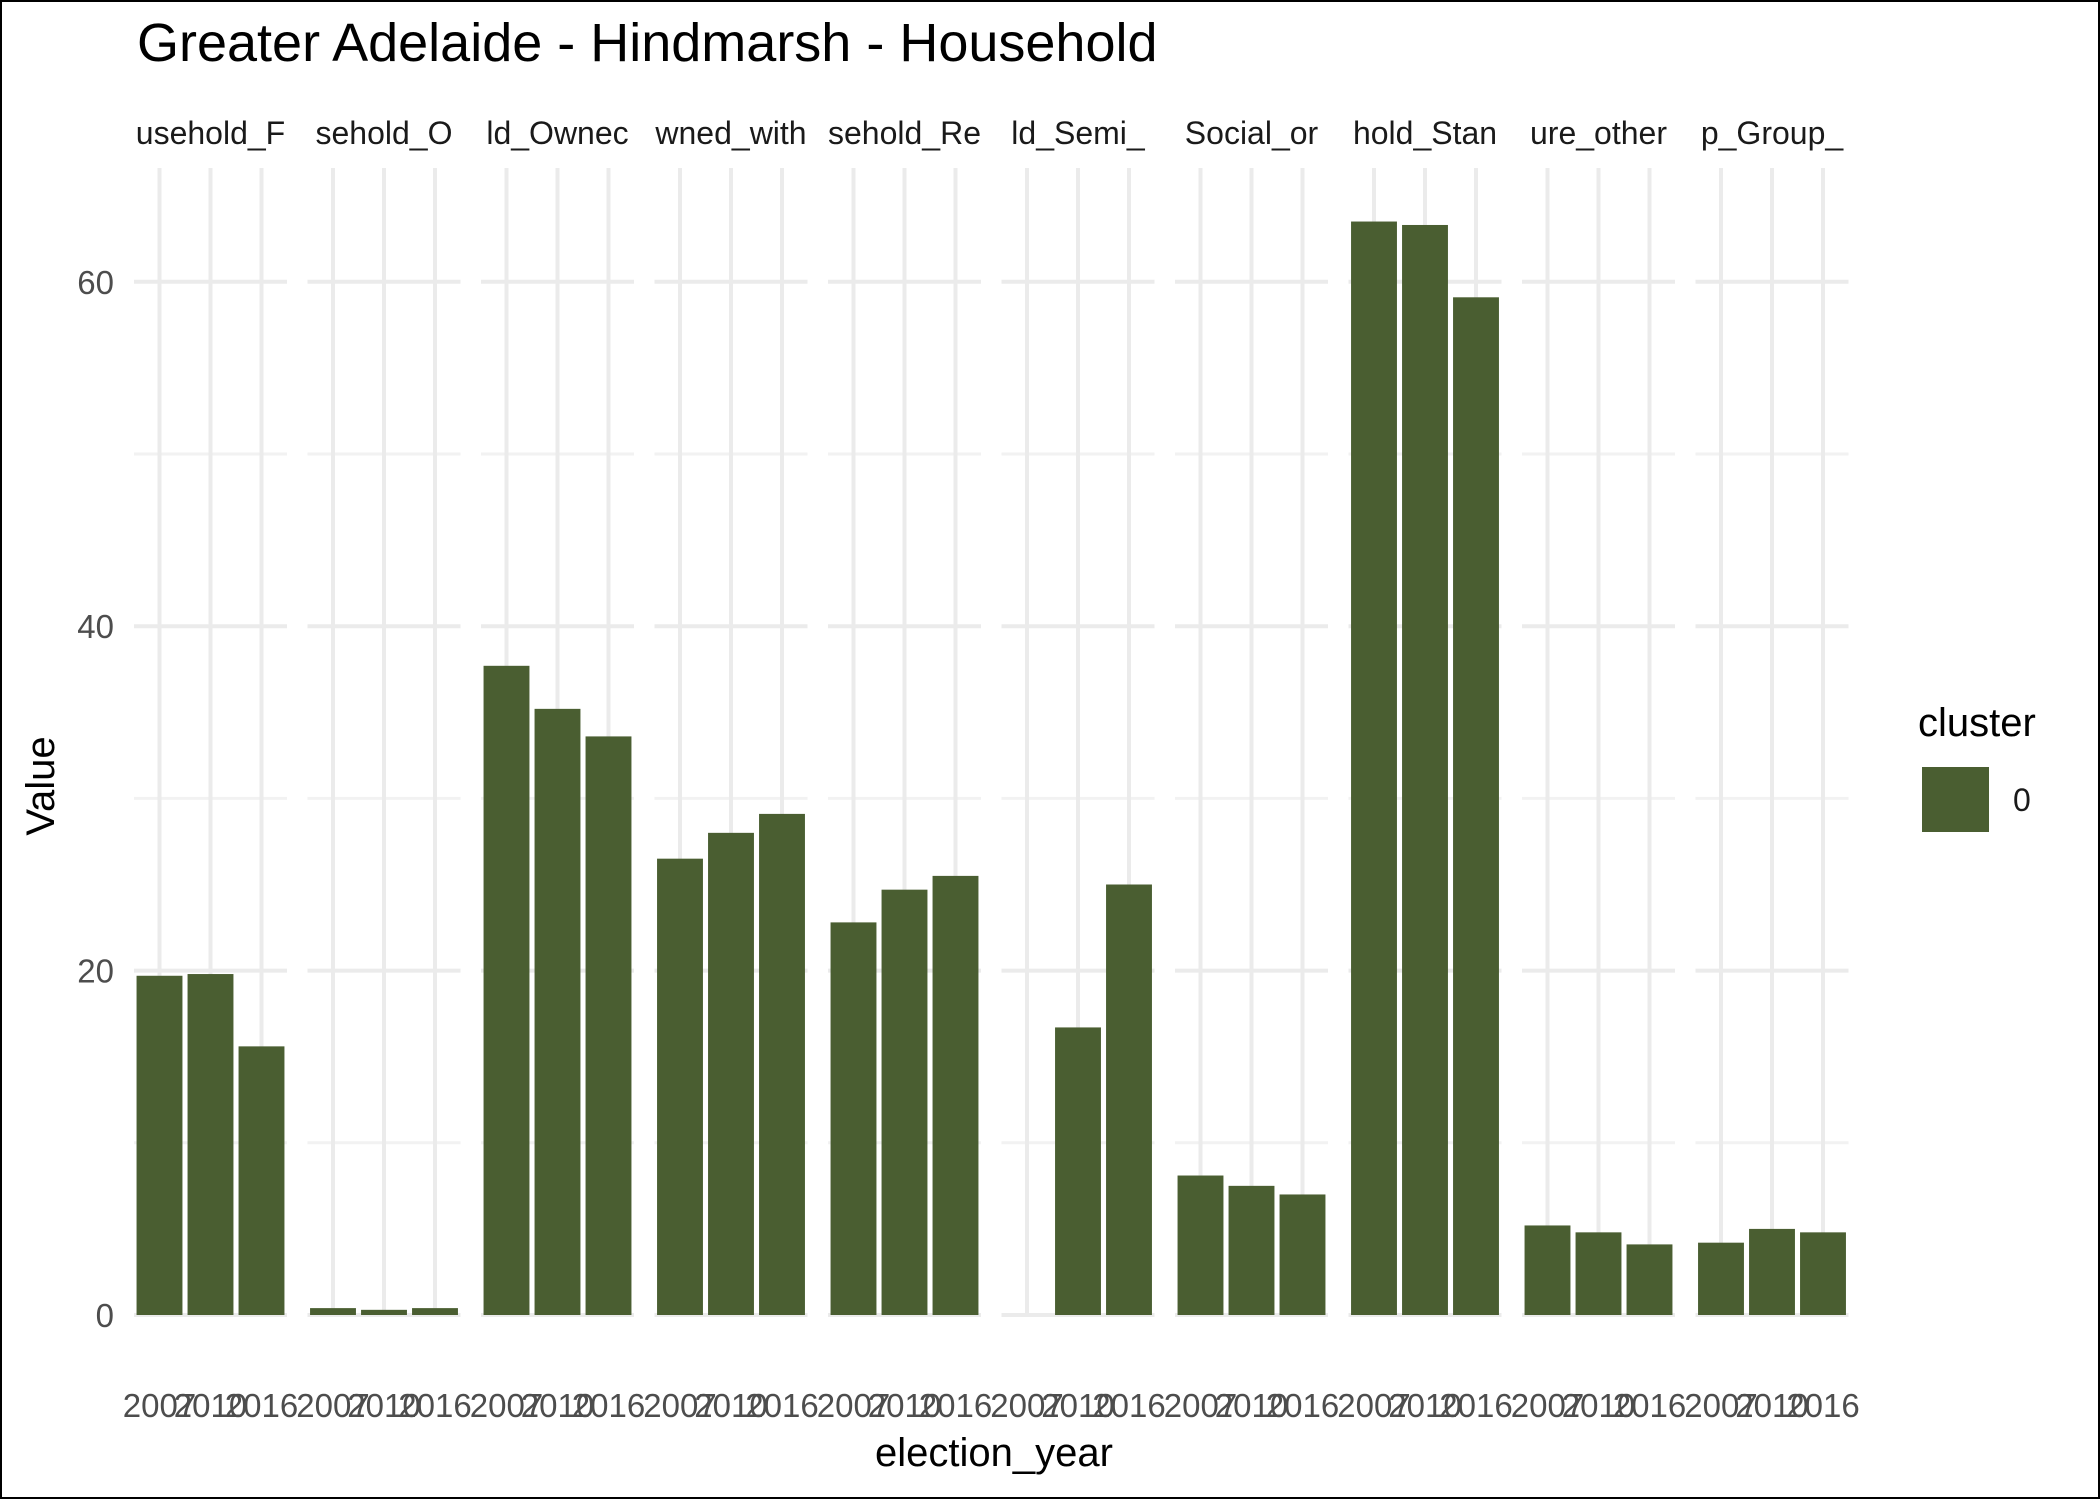 This screenshot has width=2100, height=1499. What do you see at coordinates (1977, 723) in the screenshot?
I see `legend-title: cluster` at bounding box center [1977, 723].